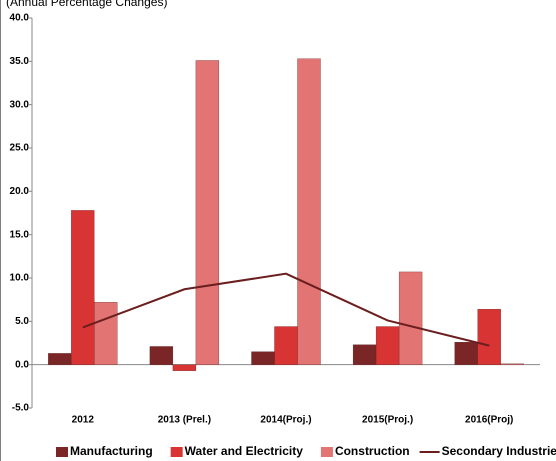  What do you see at coordinates (184, 420) in the screenshot?
I see `x-tick-label: 2013 (Prel.)` at bounding box center [184, 420].